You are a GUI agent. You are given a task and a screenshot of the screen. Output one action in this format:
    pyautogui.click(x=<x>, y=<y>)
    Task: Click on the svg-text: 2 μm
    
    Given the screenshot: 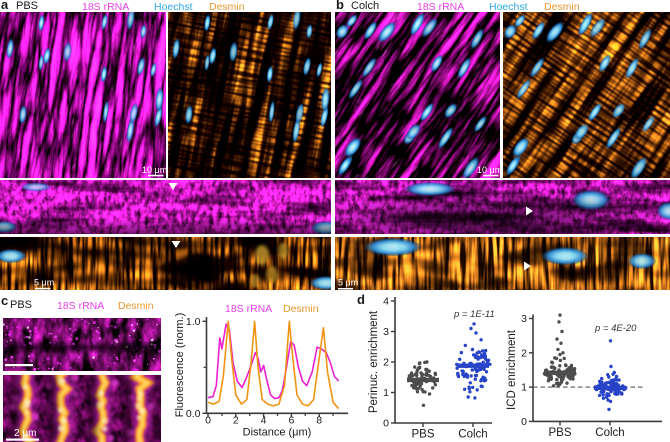 What is the action you would take?
    pyautogui.click(x=25, y=433)
    